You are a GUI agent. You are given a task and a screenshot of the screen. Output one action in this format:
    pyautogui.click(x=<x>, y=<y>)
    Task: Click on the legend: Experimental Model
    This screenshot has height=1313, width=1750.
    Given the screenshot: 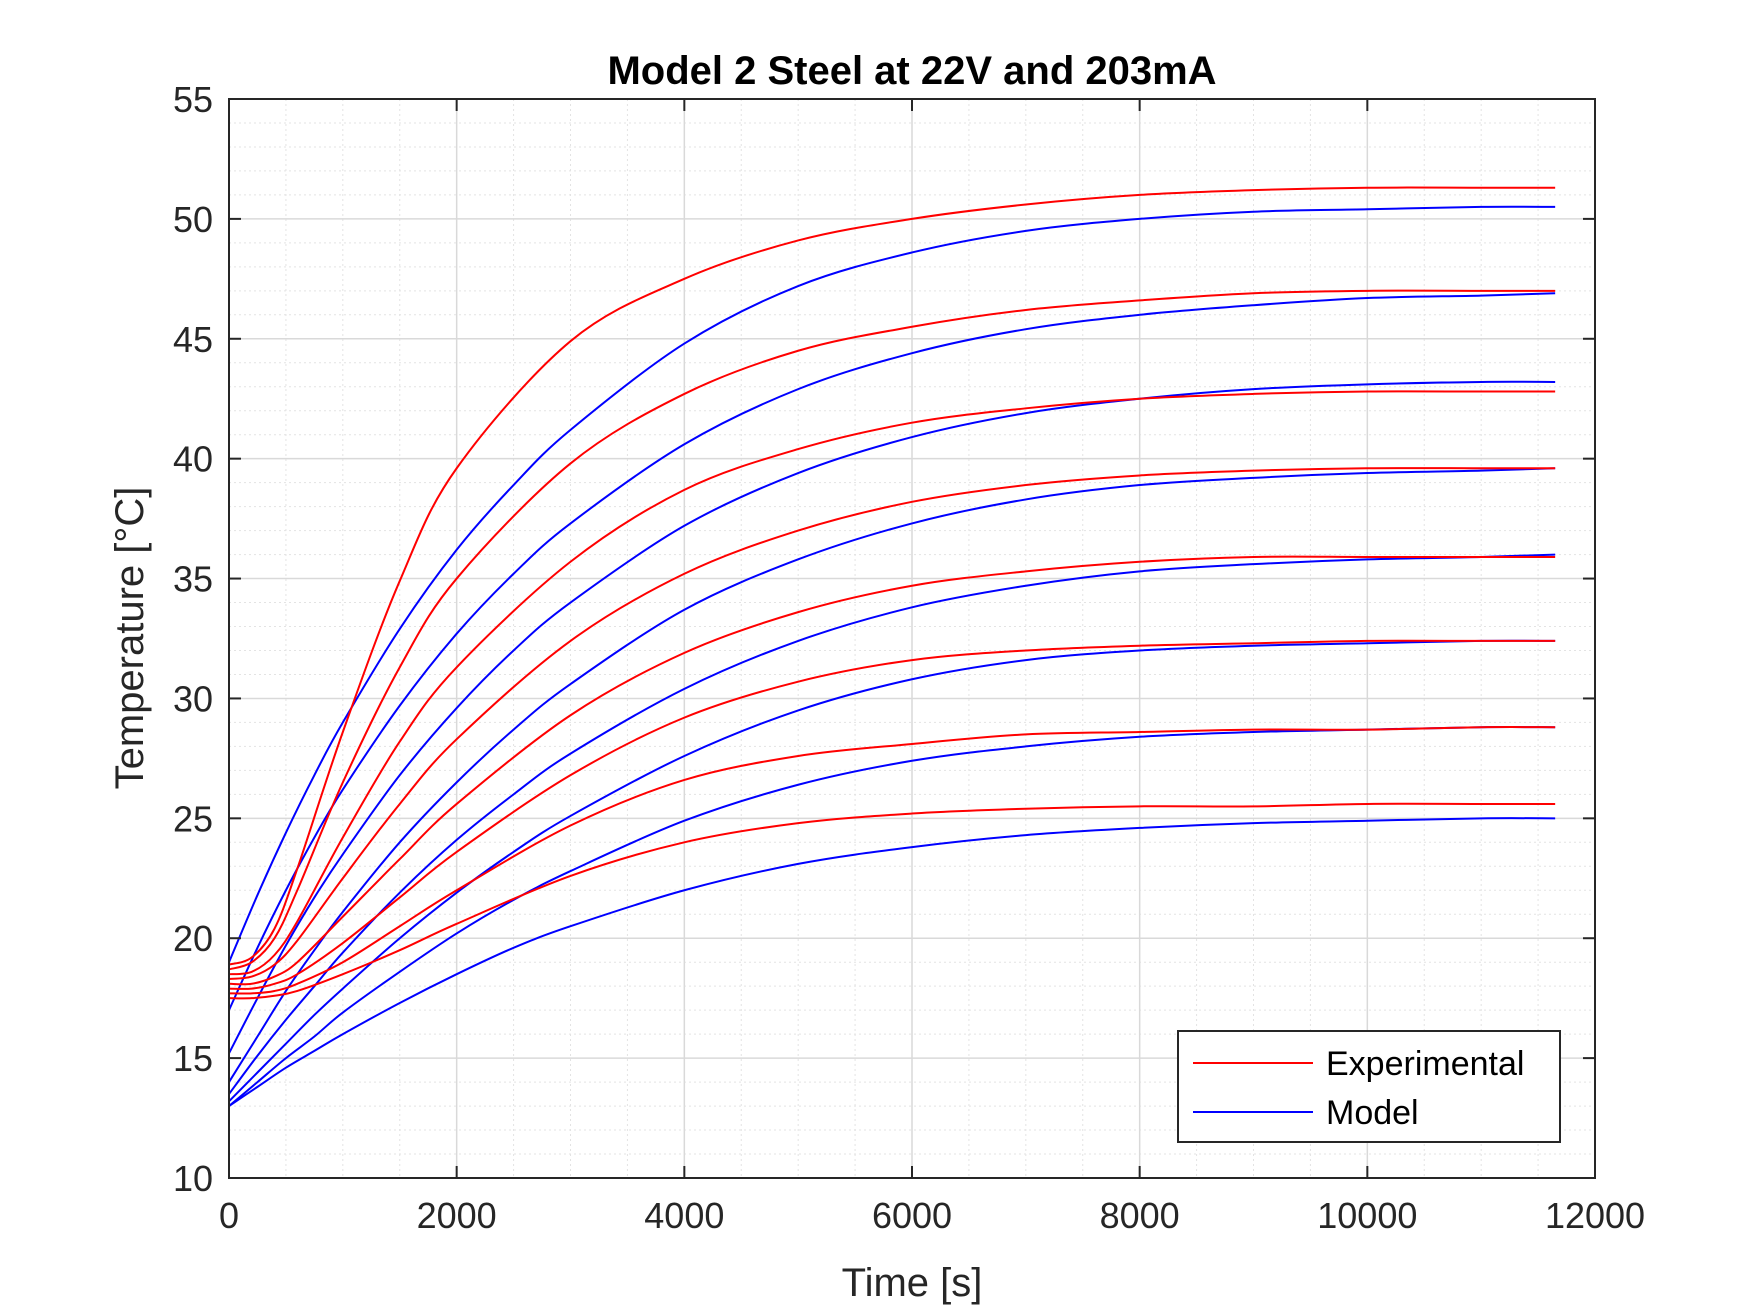 What is the action you would take?
    pyautogui.click(x=1369, y=1086)
    